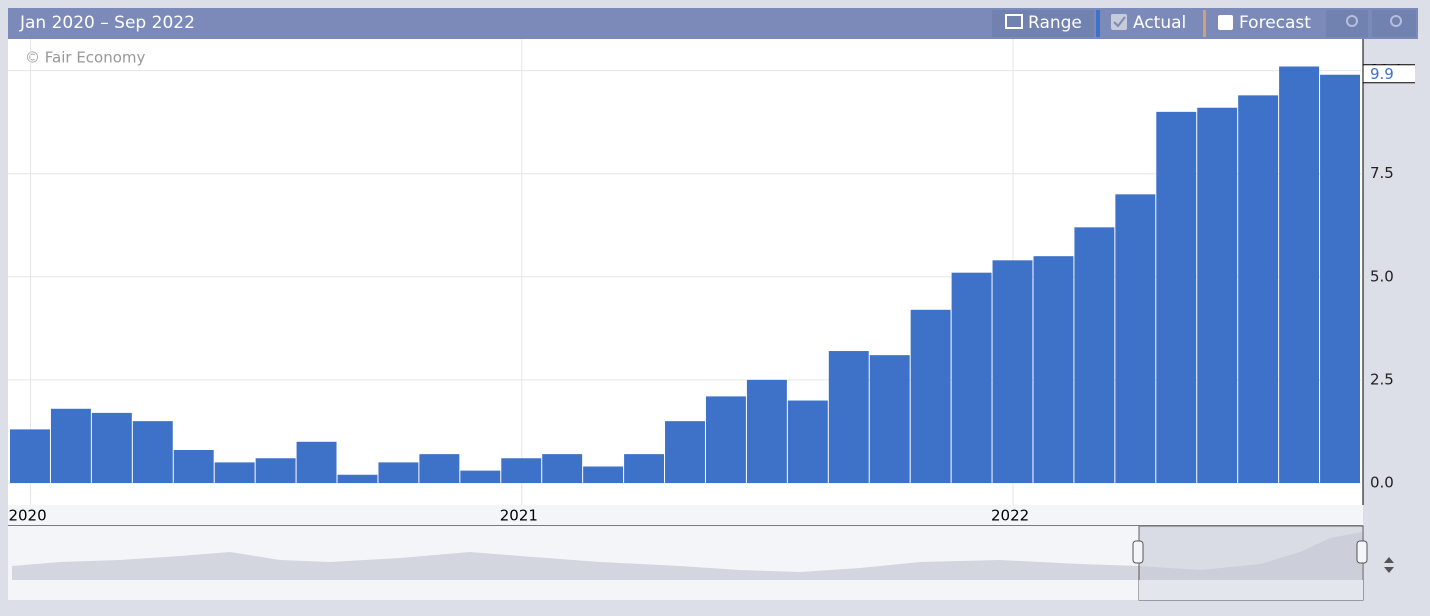 The width and height of the screenshot is (1430, 616). What do you see at coordinates (107, 23) in the screenshot?
I see `range-label: Jan 2020 – Sep 2022` at bounding box center [107, 23].